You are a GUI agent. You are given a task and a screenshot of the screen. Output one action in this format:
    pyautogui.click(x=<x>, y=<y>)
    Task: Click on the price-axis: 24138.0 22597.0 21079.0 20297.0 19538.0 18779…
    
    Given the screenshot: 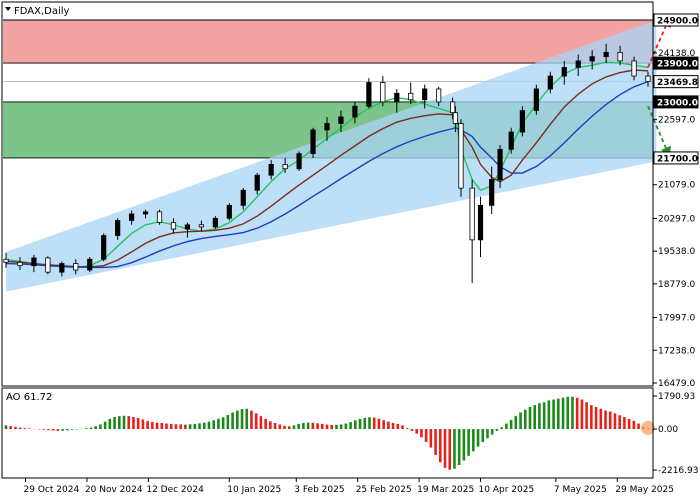 What is the action you would take?
    pyautogui.click(x=674, y=219)
    